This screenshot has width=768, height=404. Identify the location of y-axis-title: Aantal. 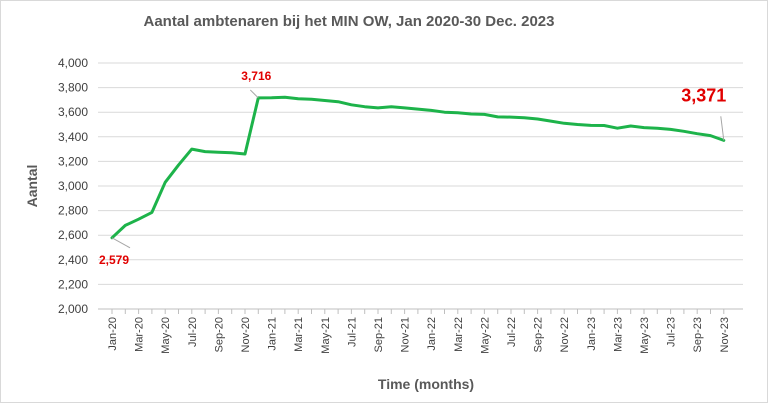
(32, 186).